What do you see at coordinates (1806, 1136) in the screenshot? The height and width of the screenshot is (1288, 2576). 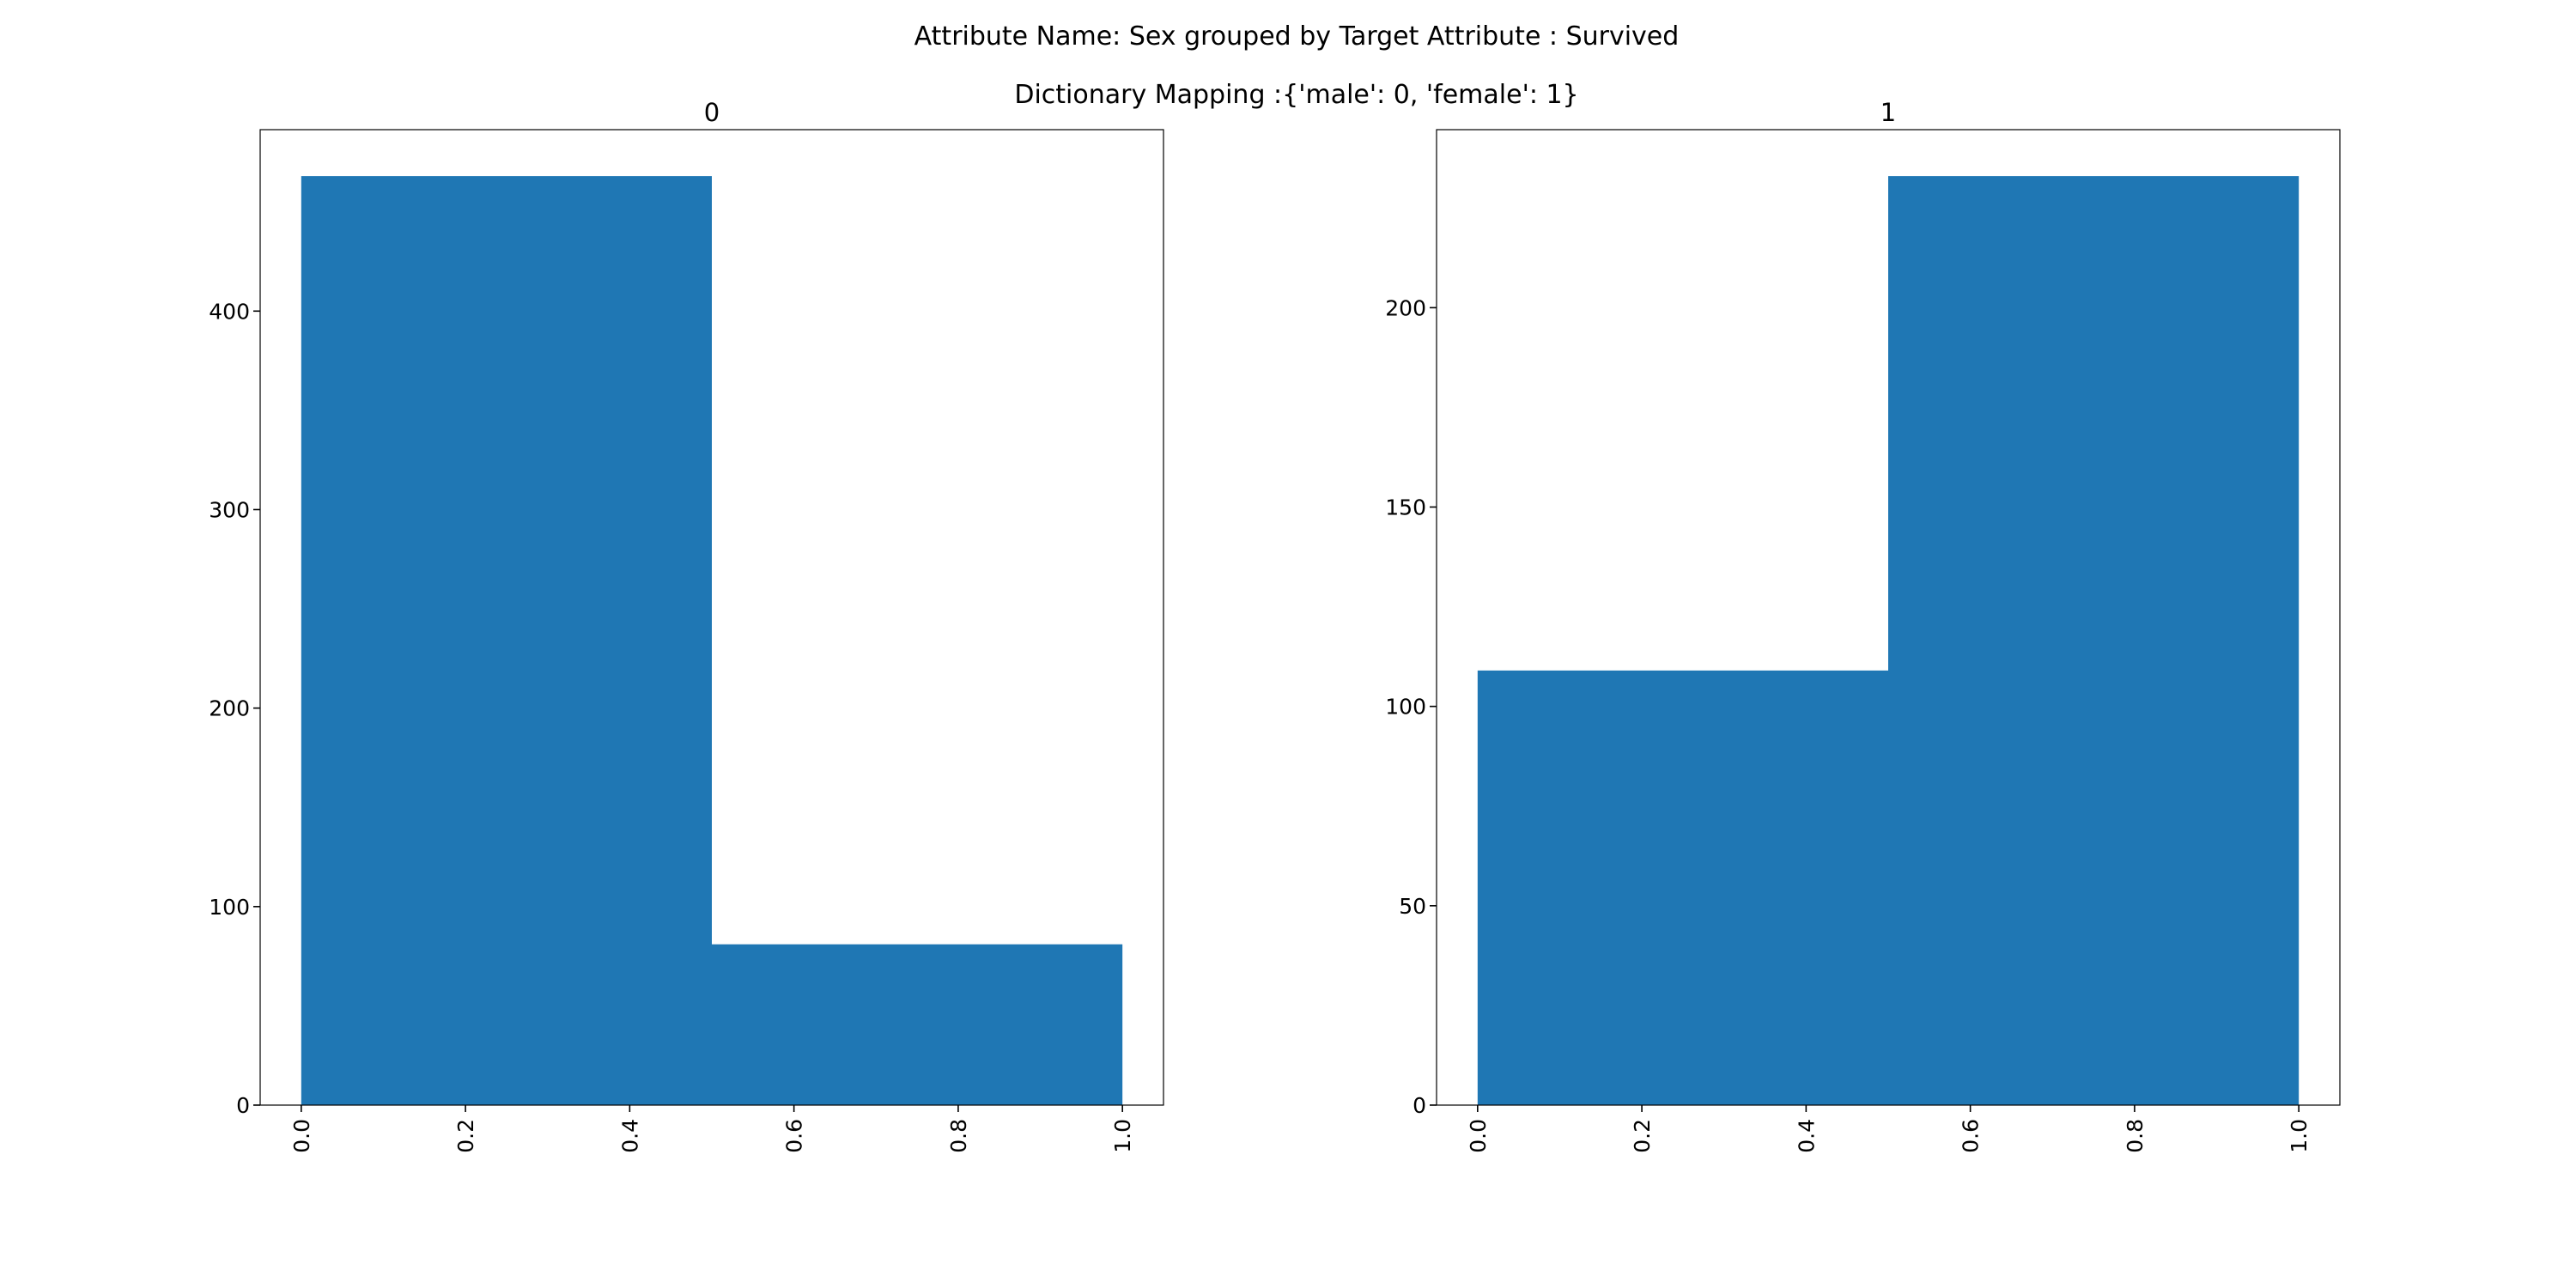 I see `panel-1-xtick-label-2: 0.4` at bounding box center [1806, 1136].